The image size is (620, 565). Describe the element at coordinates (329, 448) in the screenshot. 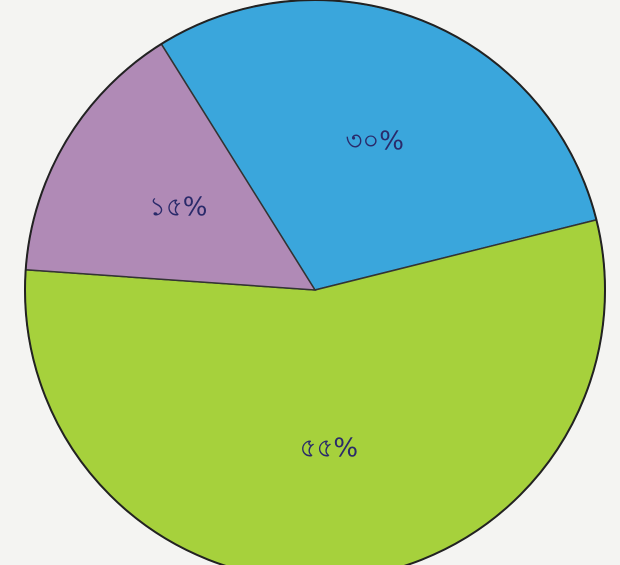

I see `slice-label: ৫৫%` at that location.